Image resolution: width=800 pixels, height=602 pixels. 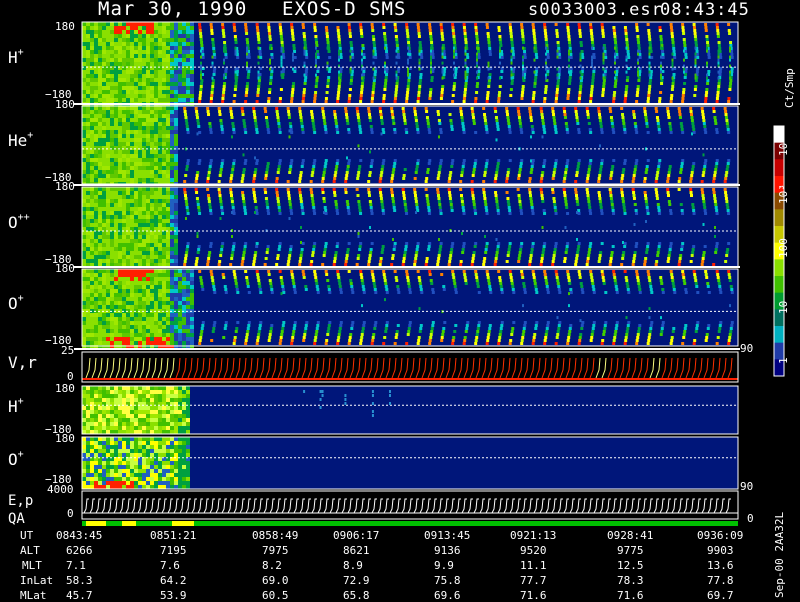 I want to click on y-tick-vr-top: 25, so click(x=67, y=350).